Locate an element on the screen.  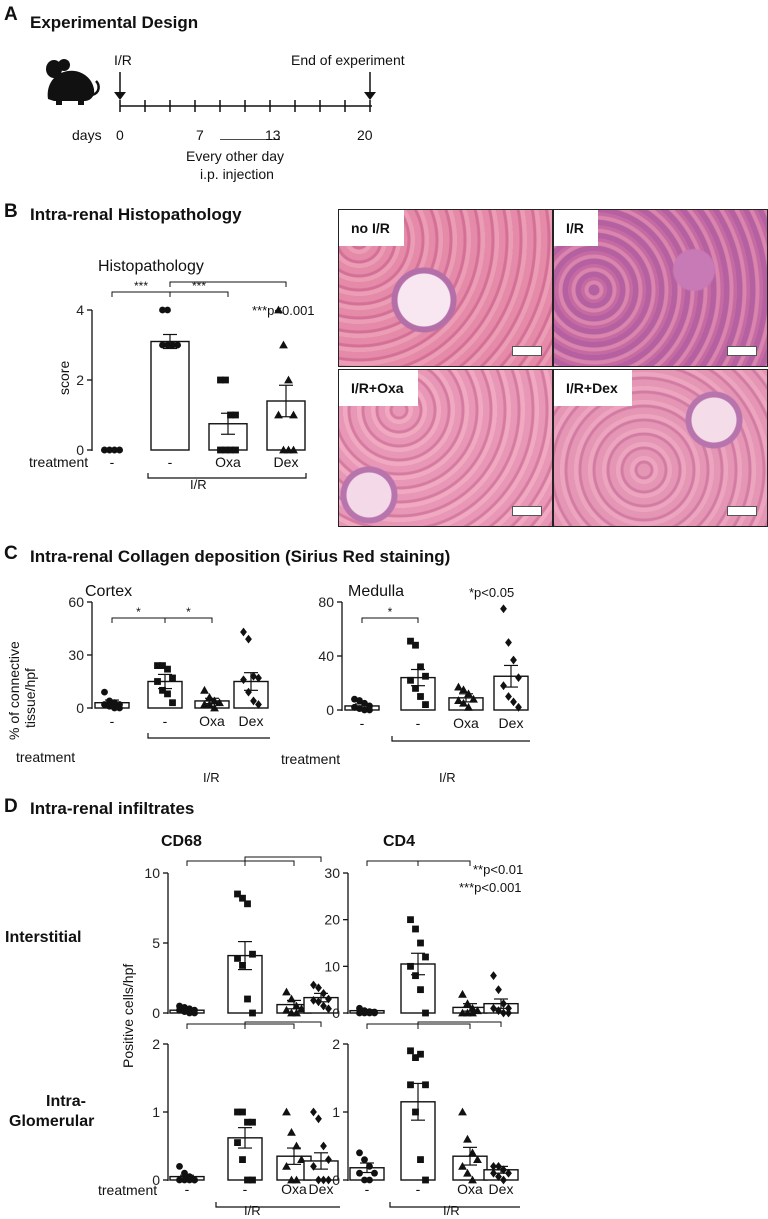
y-tick-label: 5 is located at coordinates (156, 943).